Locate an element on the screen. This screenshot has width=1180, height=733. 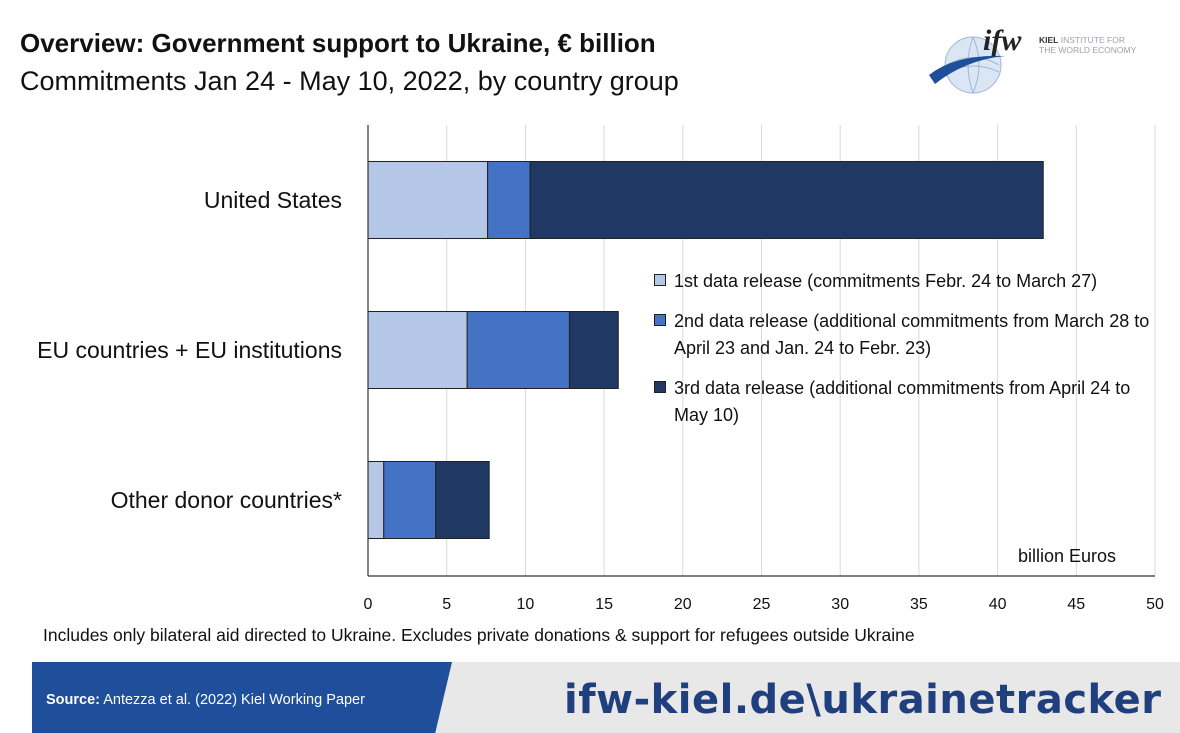
legend-swatch-1st is located at coordinates (660, 280).